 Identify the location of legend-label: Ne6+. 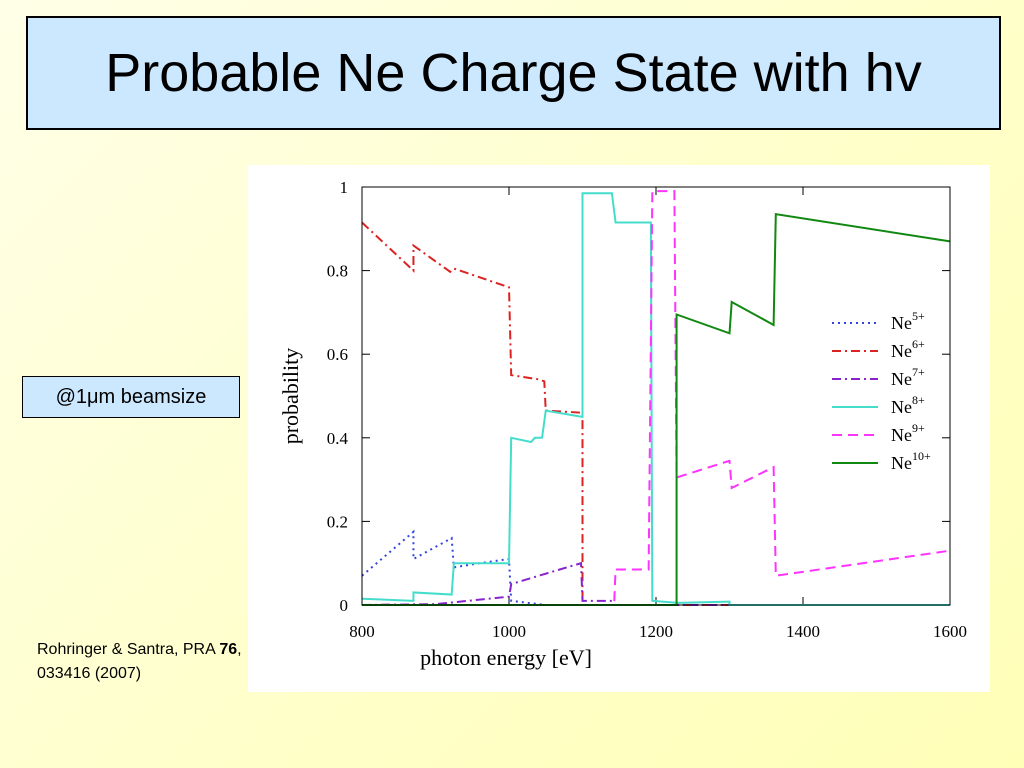
(908, 349).